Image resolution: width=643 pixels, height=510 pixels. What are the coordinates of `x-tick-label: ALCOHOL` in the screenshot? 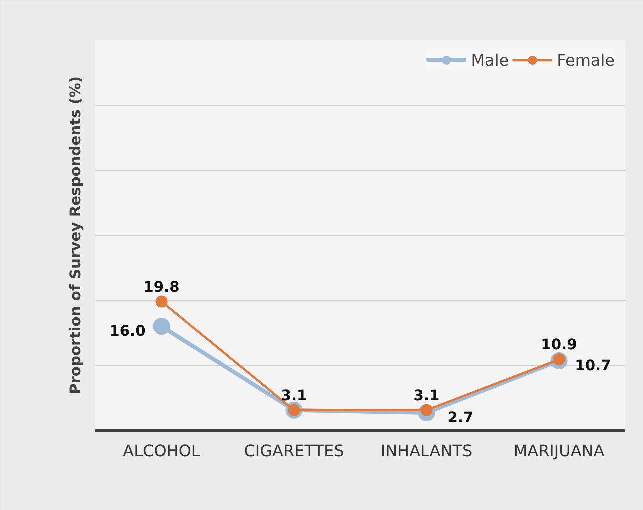 It's located at (161, 451).